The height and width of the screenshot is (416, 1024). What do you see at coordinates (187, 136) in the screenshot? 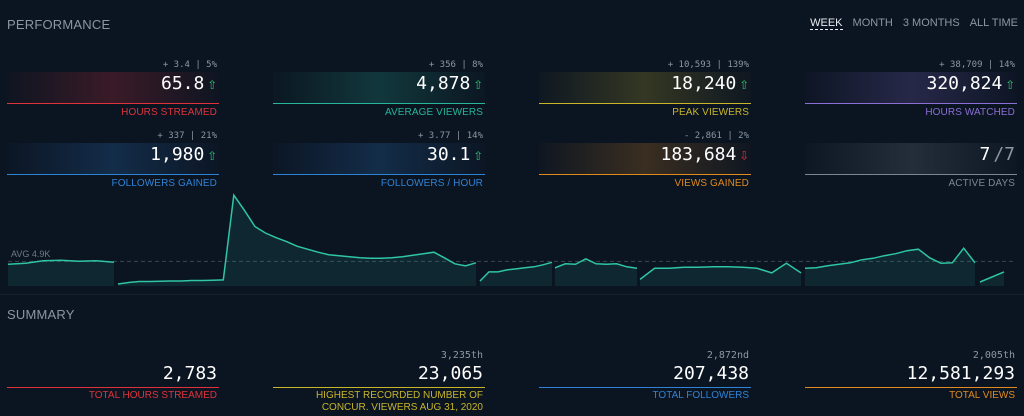
I see `stat-delta: + 337 | 21%` at bounding box center [187, 136].